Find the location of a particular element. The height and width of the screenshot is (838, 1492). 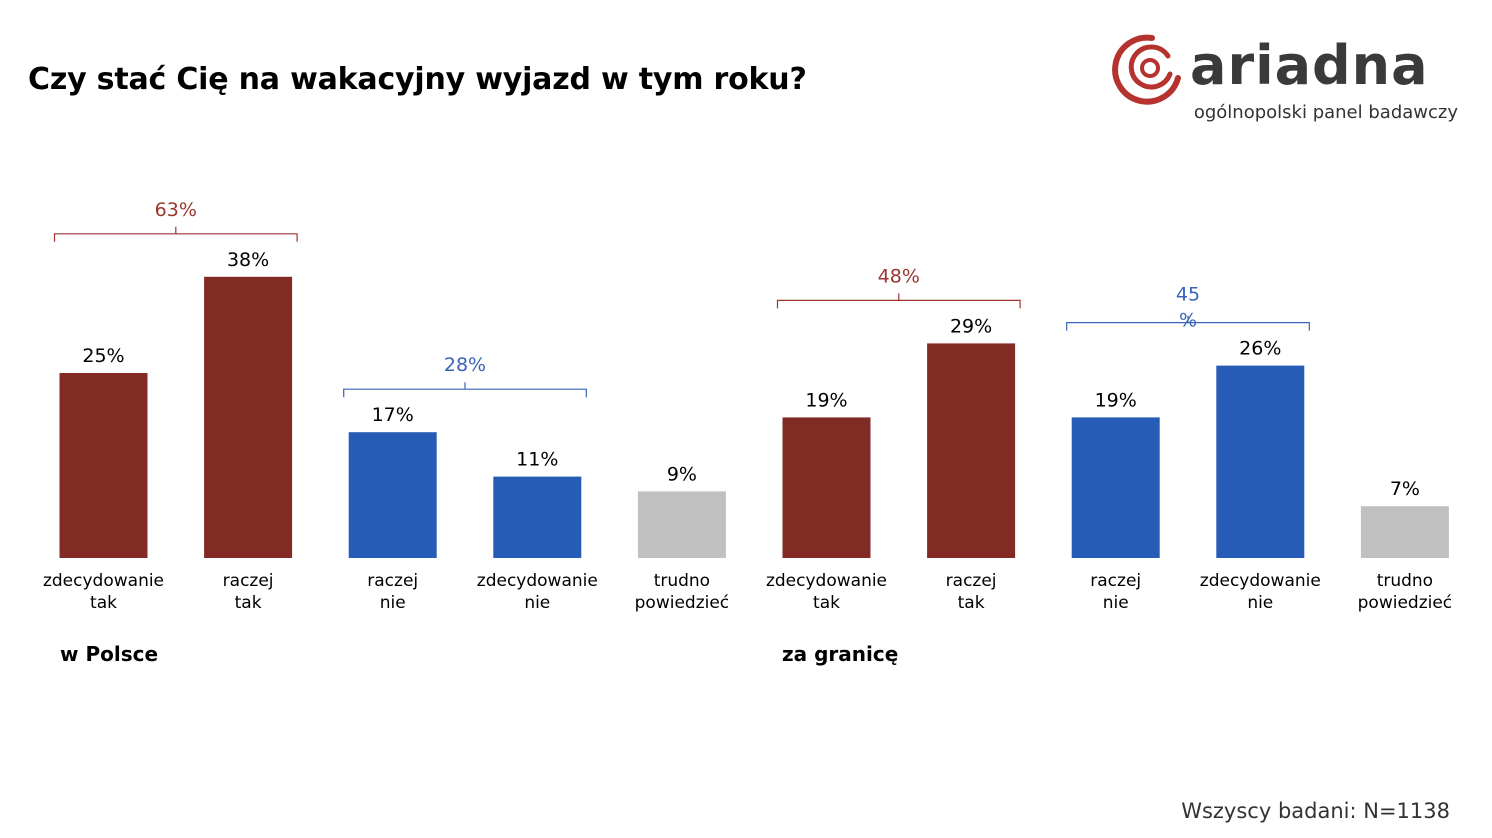

sum-label: 48% is located at coordinates (899, 276).